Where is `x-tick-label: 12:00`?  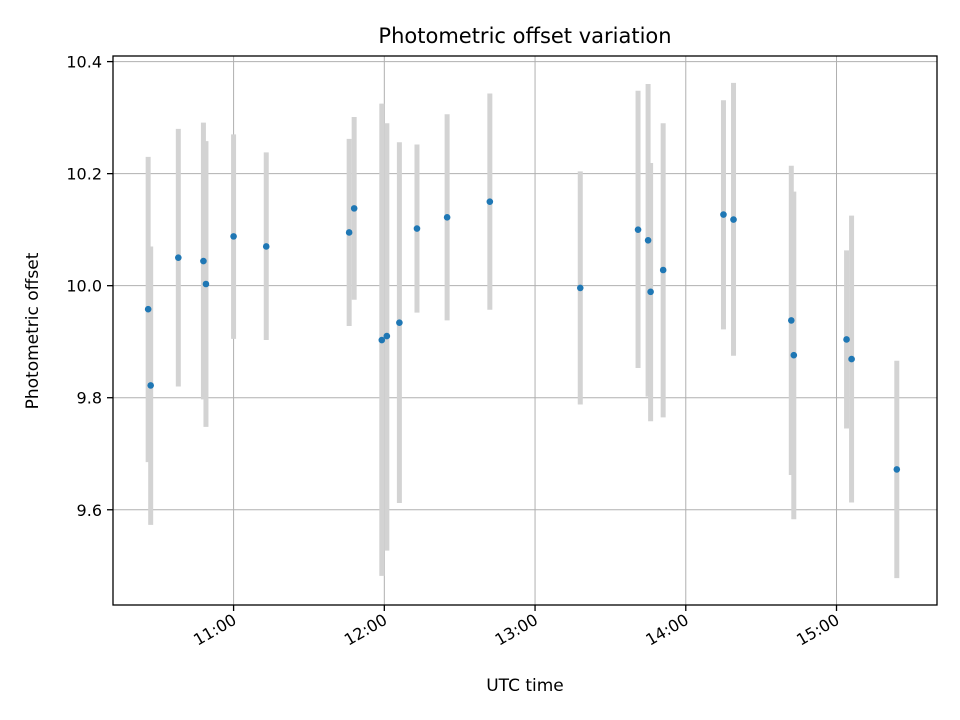
x-tick-label: 12:00 is located at coordinates (365, 630).